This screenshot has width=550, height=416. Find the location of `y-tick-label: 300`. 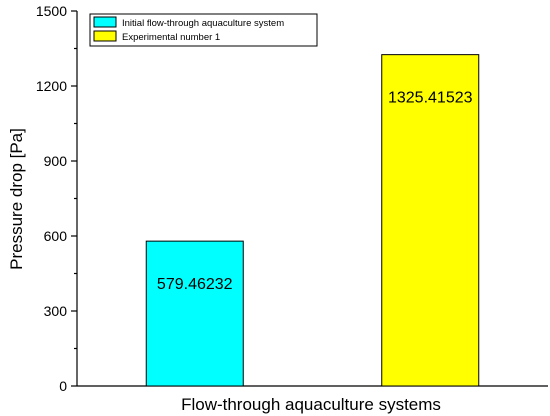

y-tick-label: 300 is located at coordinates (56, 311).